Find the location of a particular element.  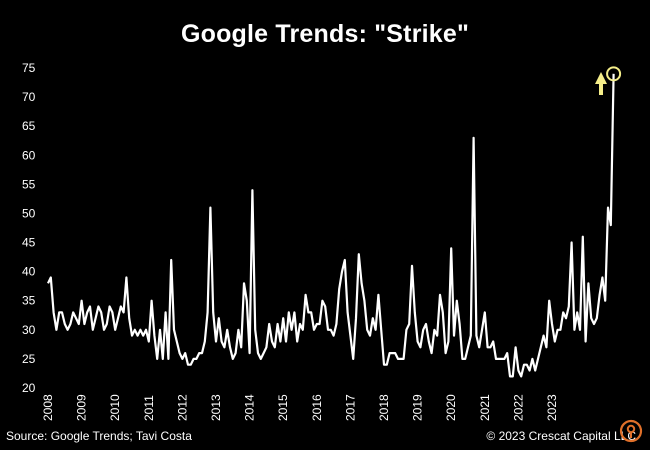

y-tick-label: 40 is located at coordinates (29, 272).